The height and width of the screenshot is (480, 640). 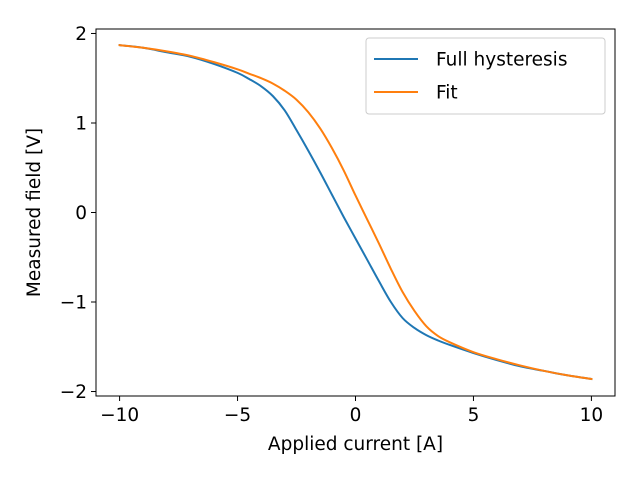 What do you see at coordinates (474, 415) in the screenshot?
I see `x-tick-label: 5` at bounding box center [474, 415].